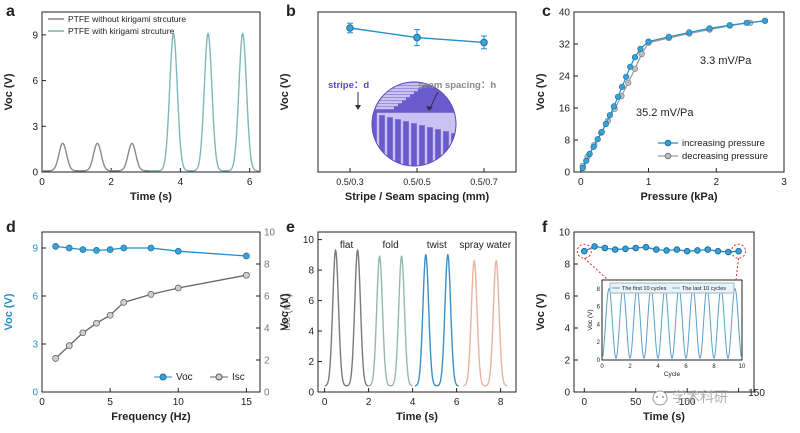 The image size is (800, 433). What do you see at coordinates (179, 402) in the screenshot?
I see `x-tick-label: 10` at bounding box center [179, 402].